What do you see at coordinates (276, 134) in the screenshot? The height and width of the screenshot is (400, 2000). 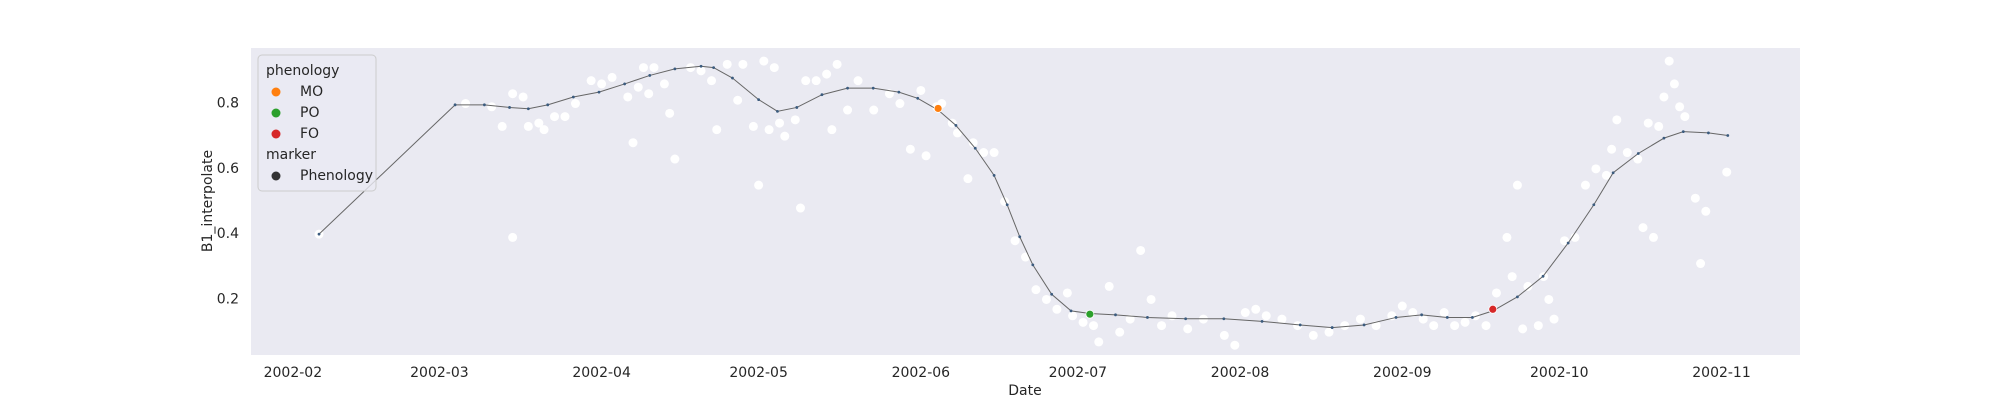 I see `legend-swatch` at bounding box center [276, 134].